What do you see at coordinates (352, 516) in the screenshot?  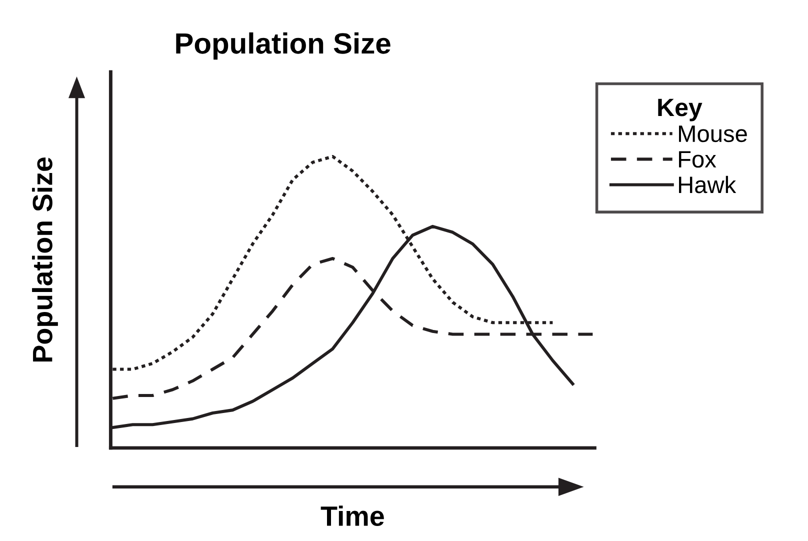 I see `x-axis-title: Time` at bounding box center [352, 516].